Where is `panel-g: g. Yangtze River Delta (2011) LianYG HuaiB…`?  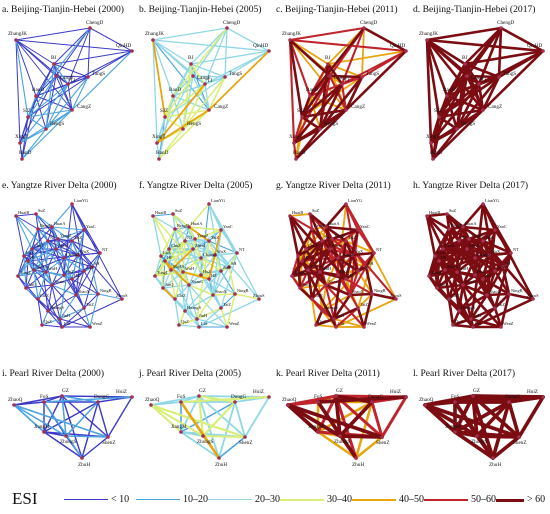 panel-g: g. Yangtze River Delta (2011) LianYG HuaiB… is located at coordinates (344, 271).